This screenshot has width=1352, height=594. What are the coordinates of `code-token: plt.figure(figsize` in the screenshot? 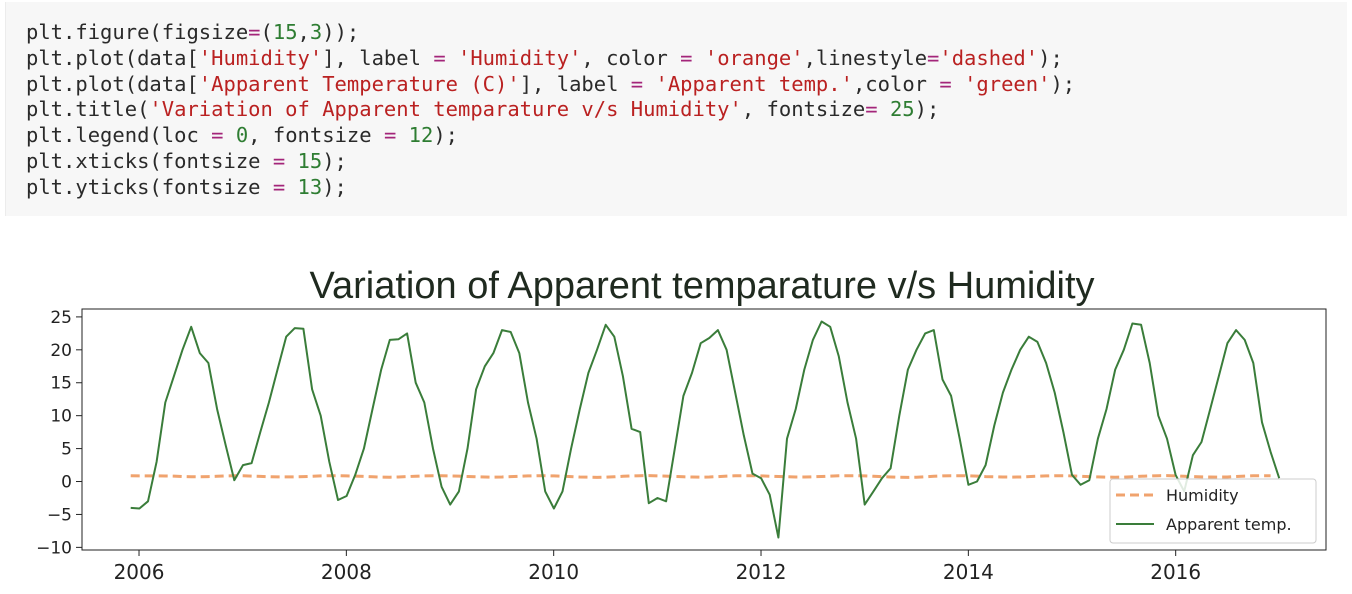 It's located at (137, 32).